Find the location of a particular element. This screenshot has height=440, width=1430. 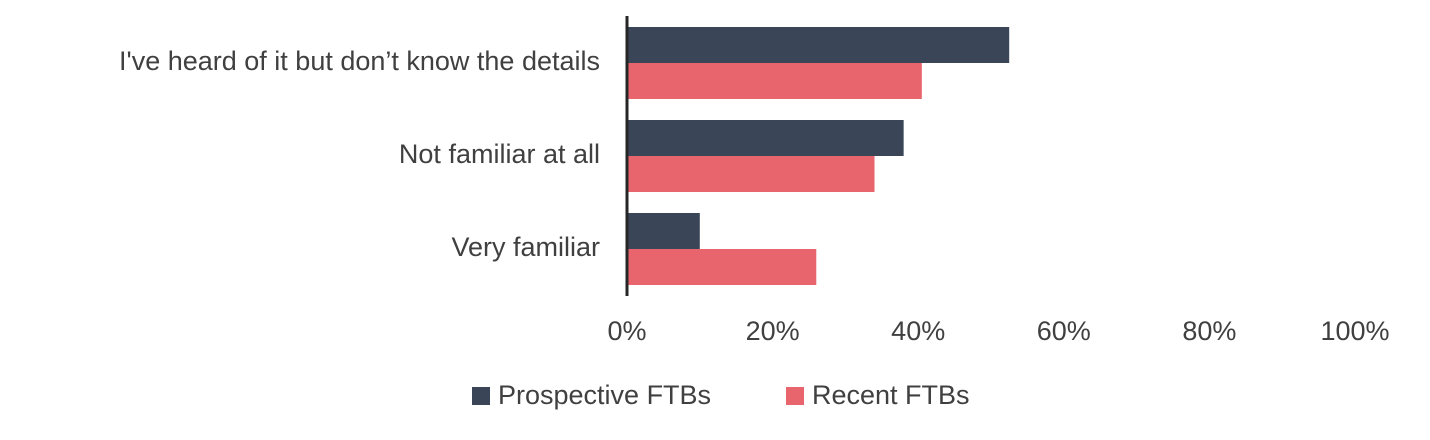

x-tick-label: 40% is located at coordinates (918, 331).